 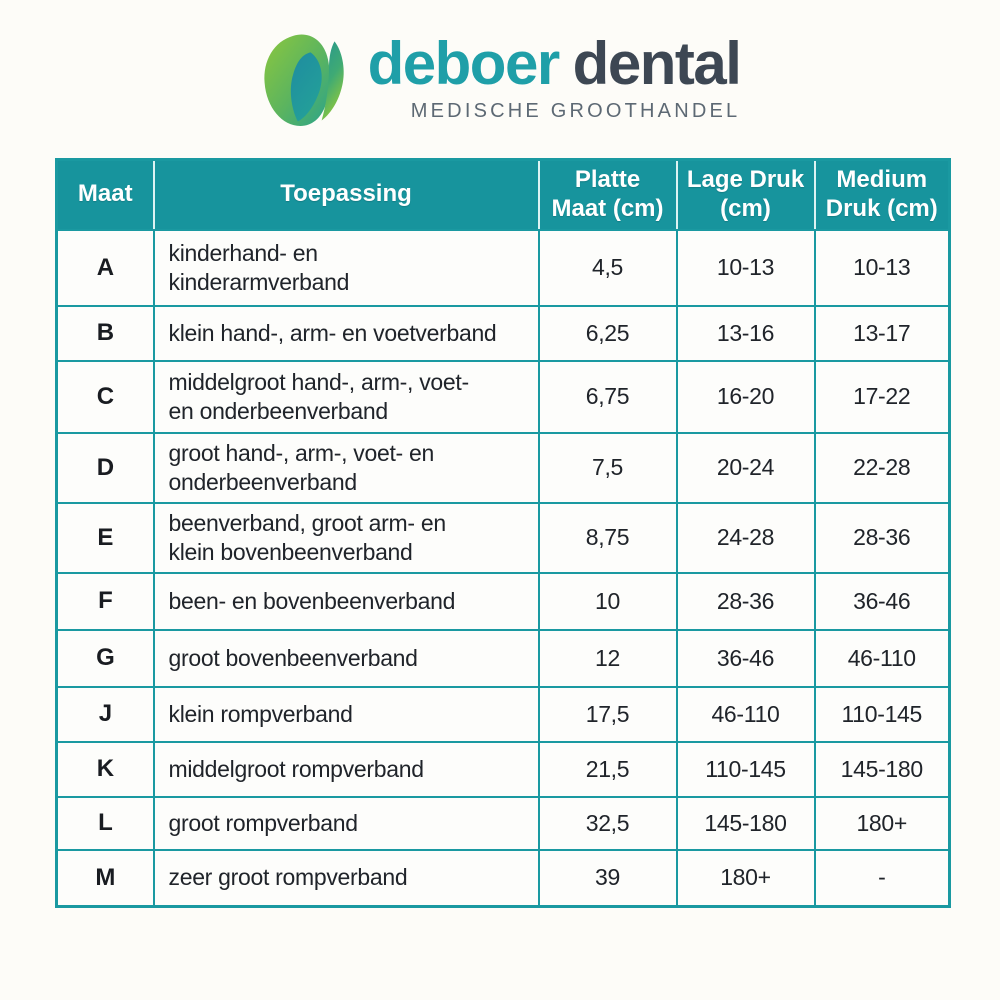 I want to click on toepassing-cell: been- en bovenbeenverband, so click(x=346, y=601).